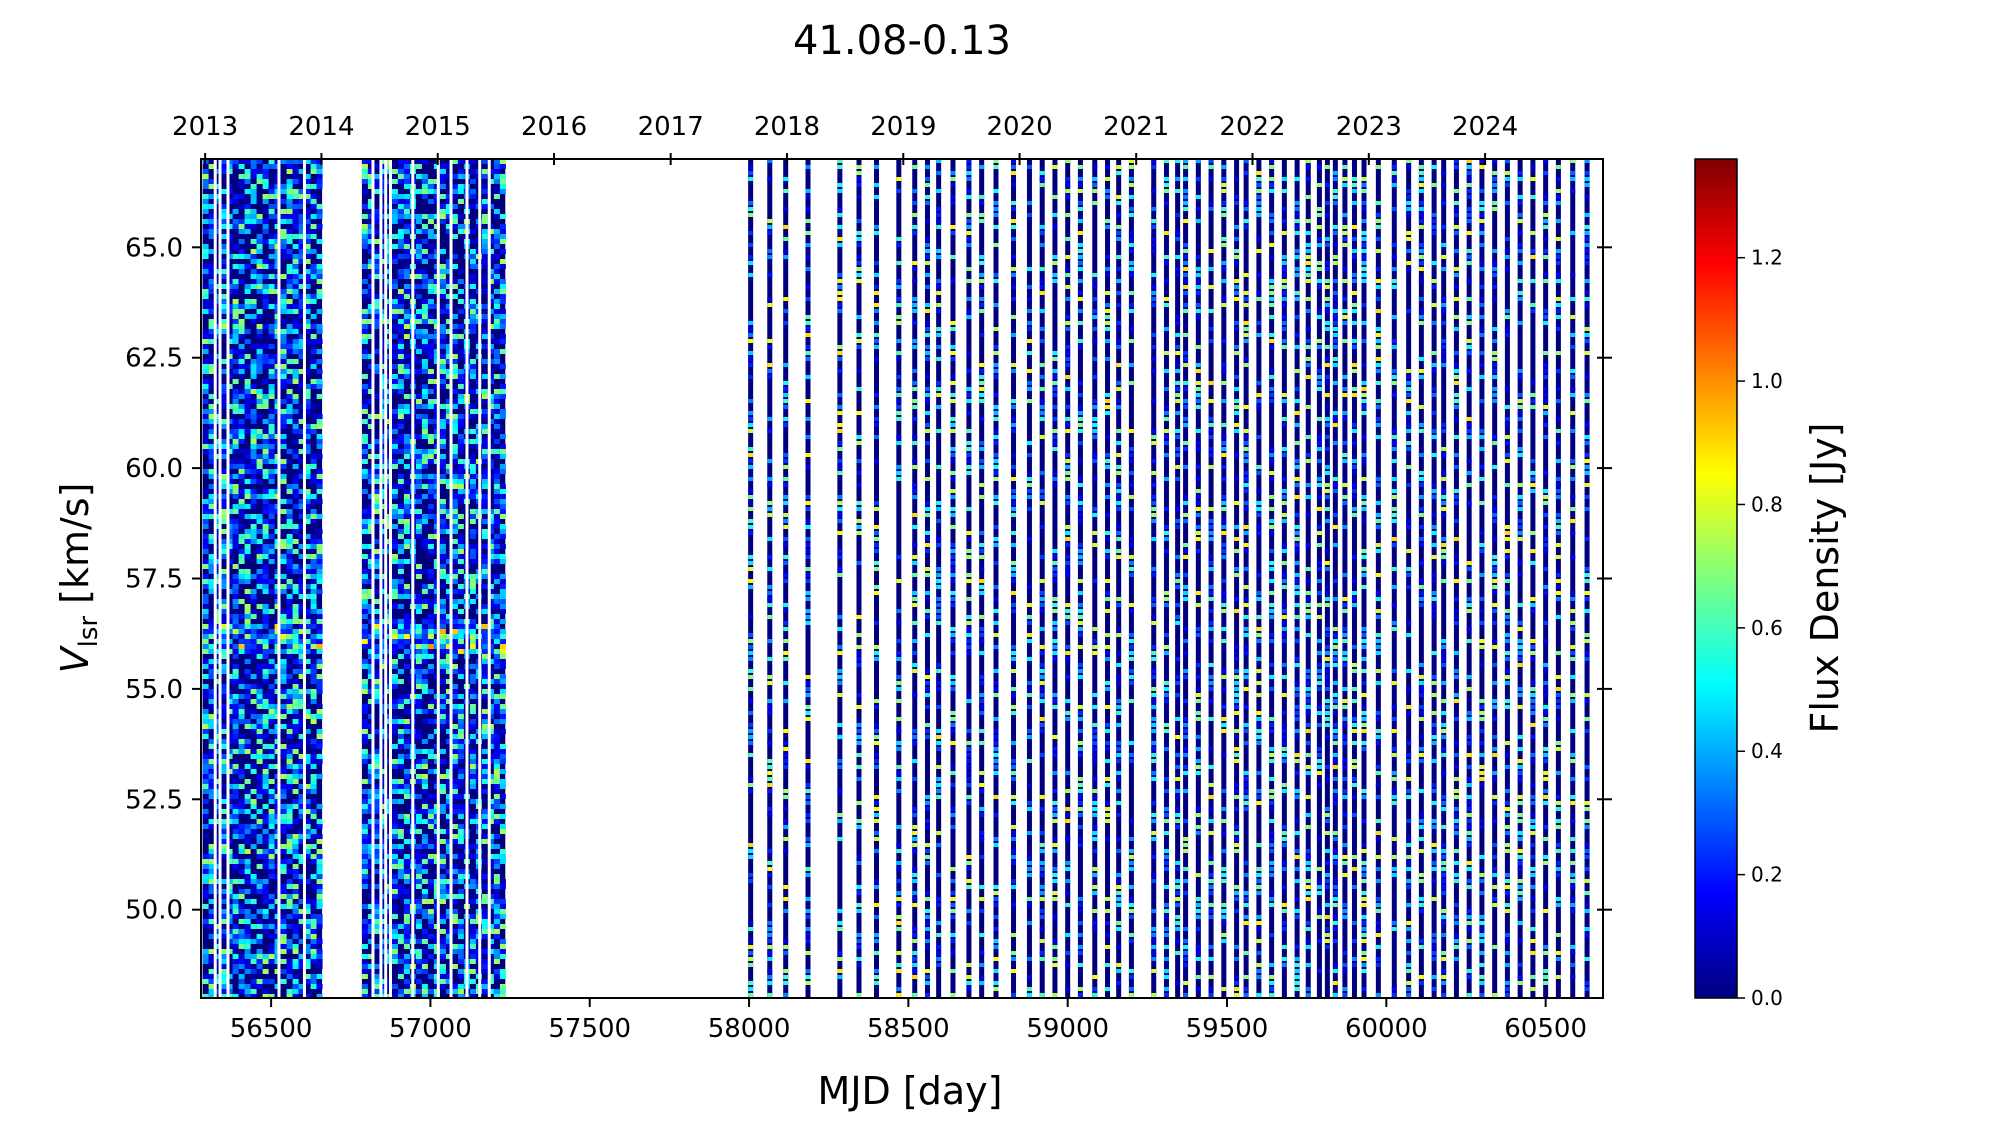  I want to click on top-tick-label: 2016, so click(554, 127).